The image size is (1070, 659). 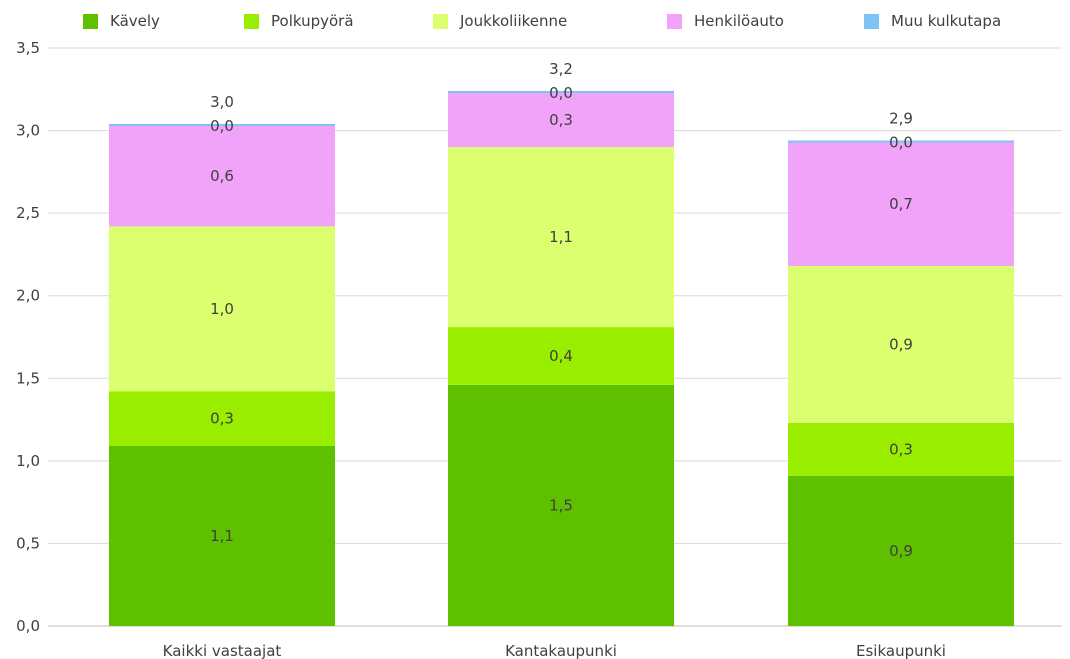 What do you see at coordinates (28, 131) in the screenshot?
I see `y-tick-label: 3,0` at bounding box center [28, 131].